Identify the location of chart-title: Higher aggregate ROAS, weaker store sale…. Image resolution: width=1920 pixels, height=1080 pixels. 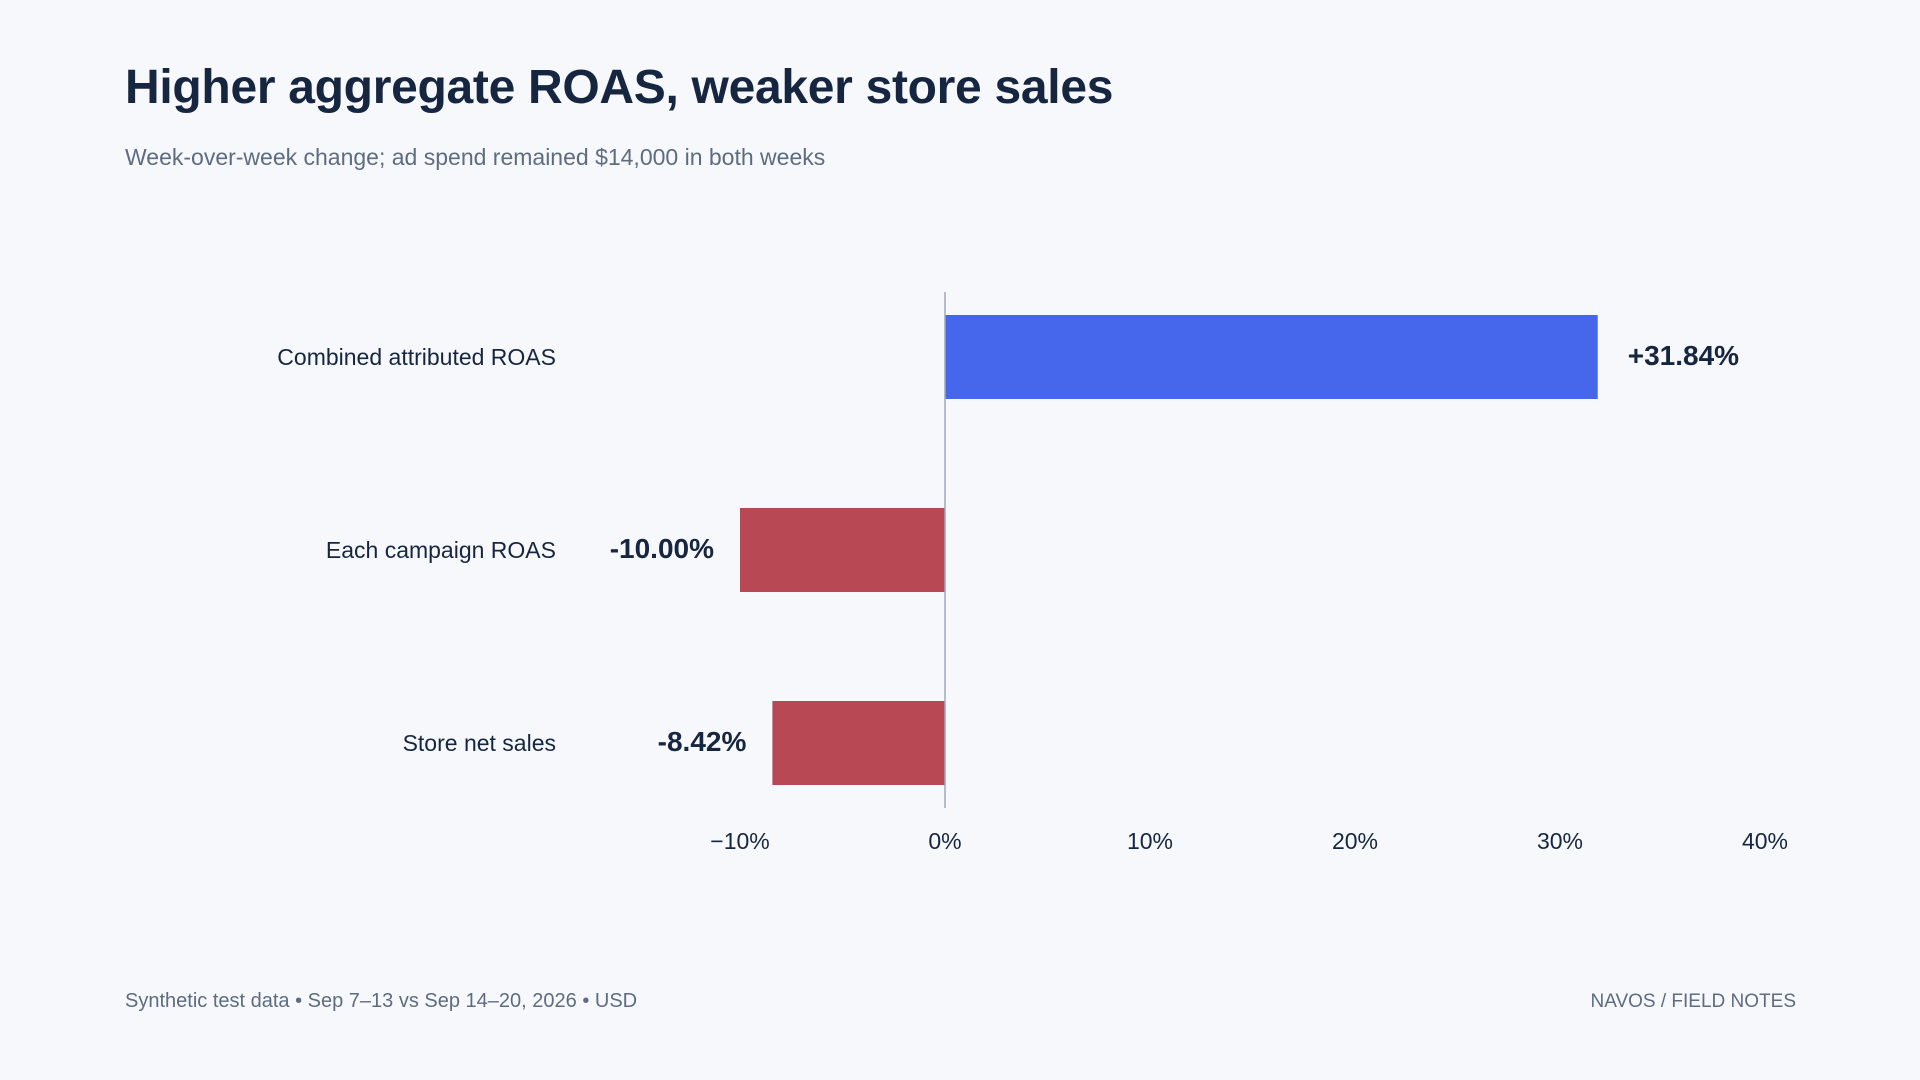
(619, 87).